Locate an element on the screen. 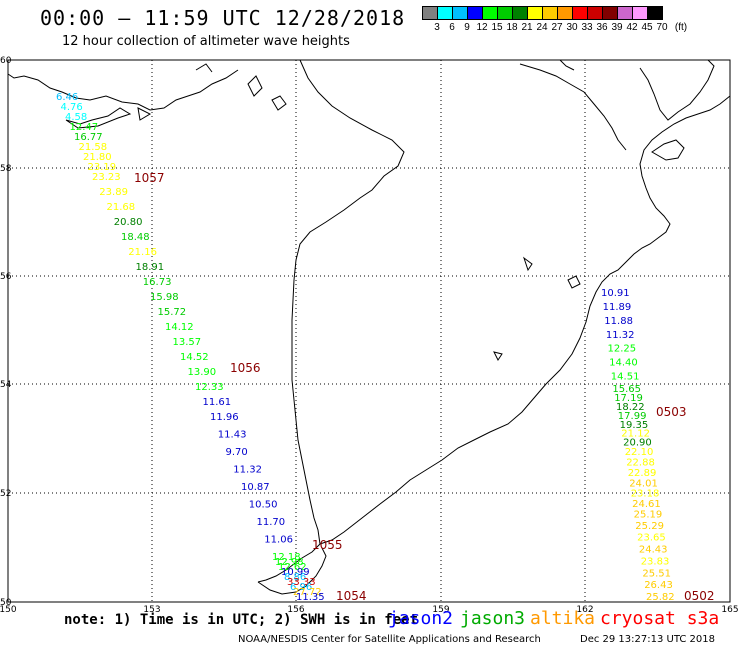  wave-height-value: 12.62 is located at coordinates (292, 567).